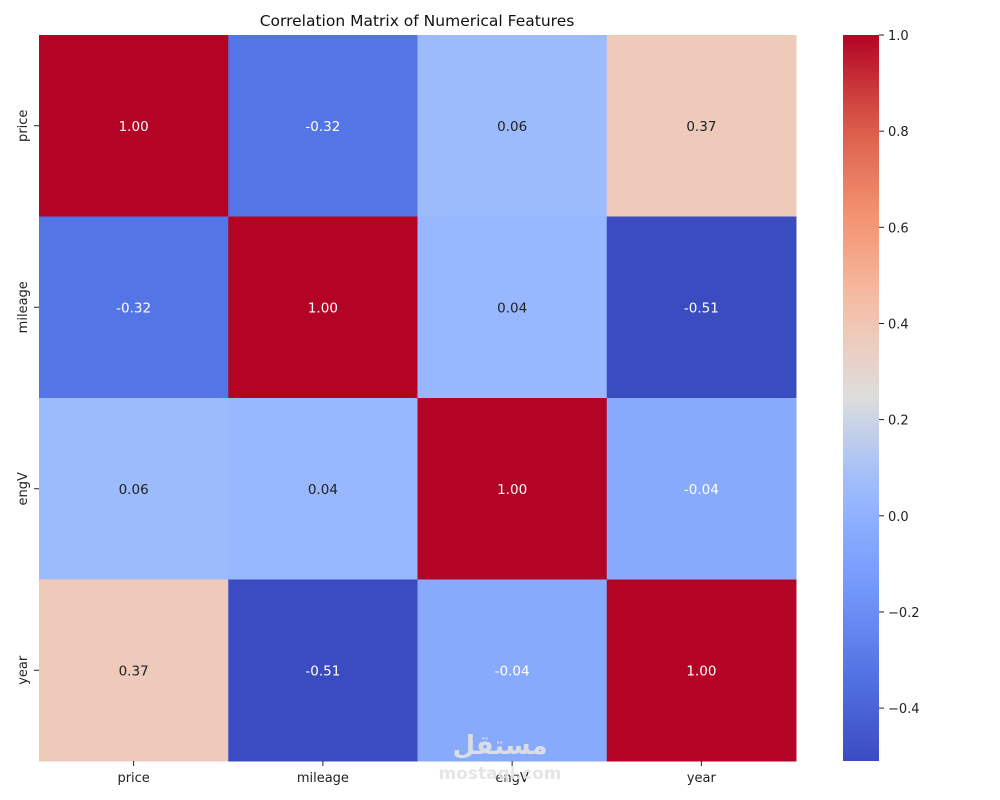  Describe the element at coordinates (23, 670) in the screenshot. I see `y-tick-label: year` at that location.